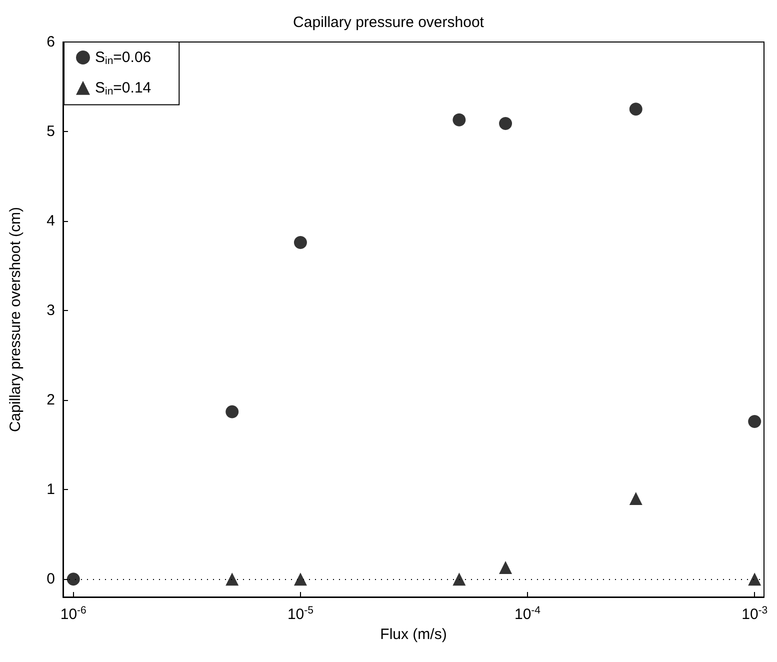 The width and height of the screenshot is (777, 662). Describe the element at coordinates (50, 579) in the screenshot. I see `y-tick-label: 0` at that location.